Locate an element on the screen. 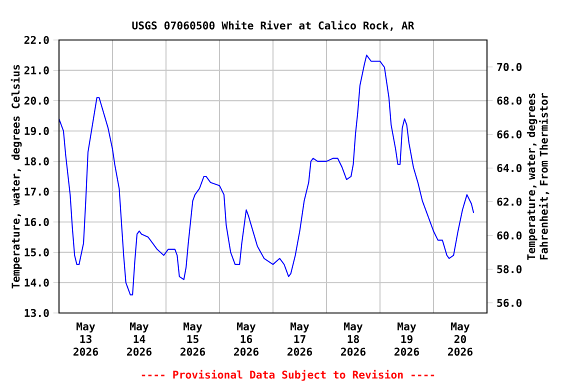 The height and width of the screenshot is (384, 576). y2-tick-label: 66.0 is located at coordinates (509, 134).